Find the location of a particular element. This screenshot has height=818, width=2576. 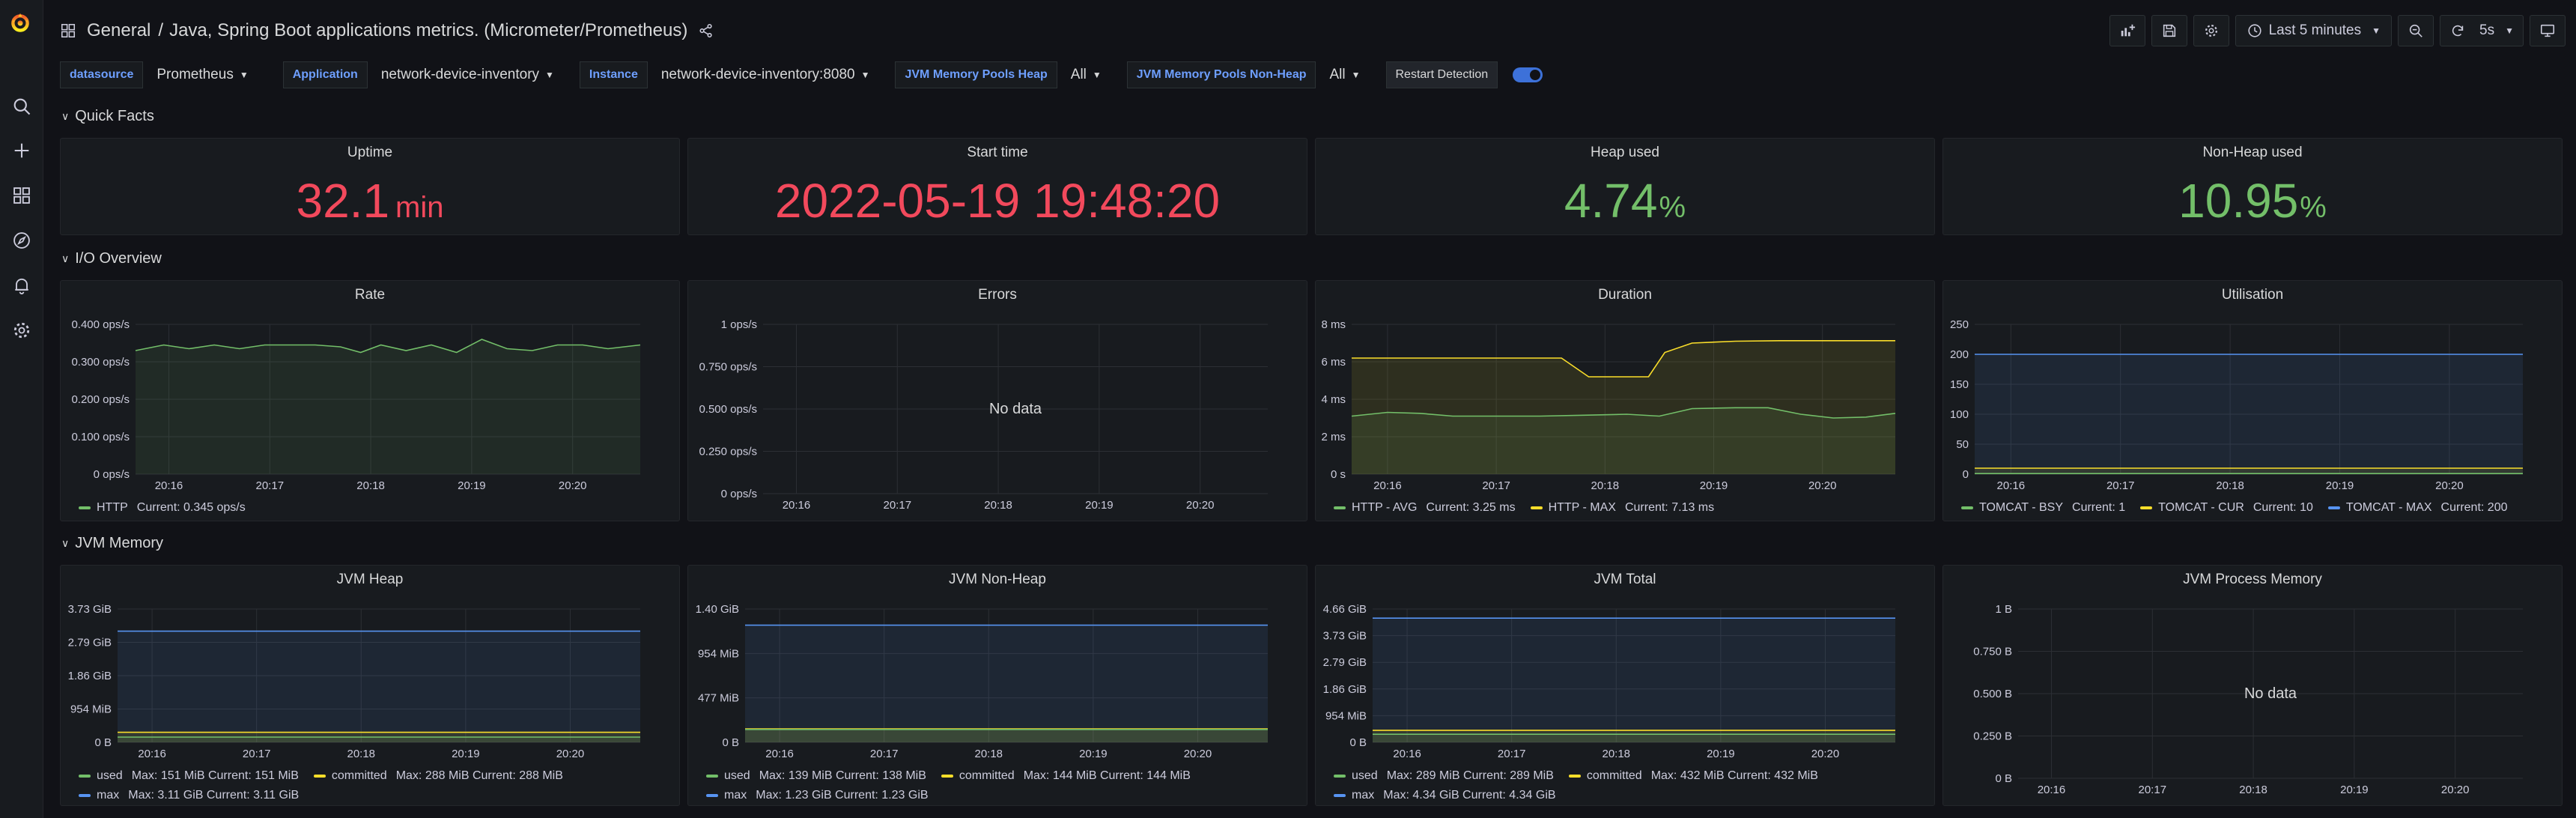

row-quick-facts: ∨ Quick Facts is located at coordinates (107, 116).